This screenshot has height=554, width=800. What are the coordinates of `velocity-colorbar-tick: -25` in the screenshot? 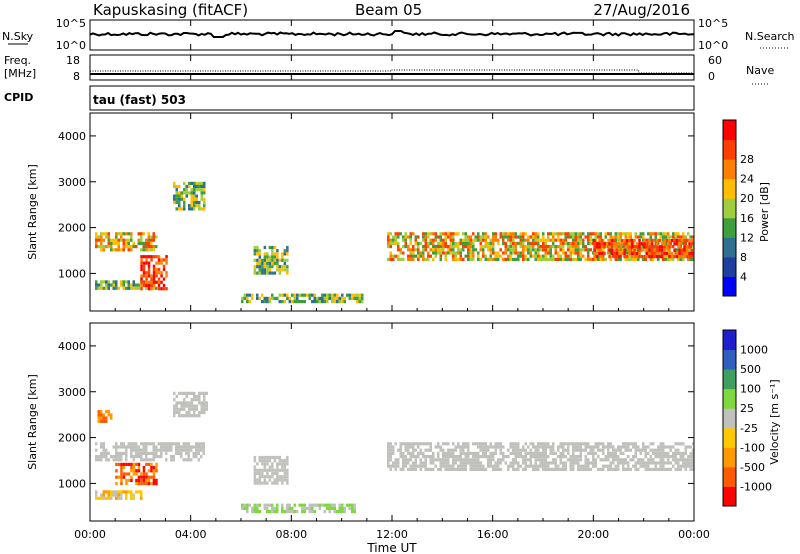 It's located at (749, 428).